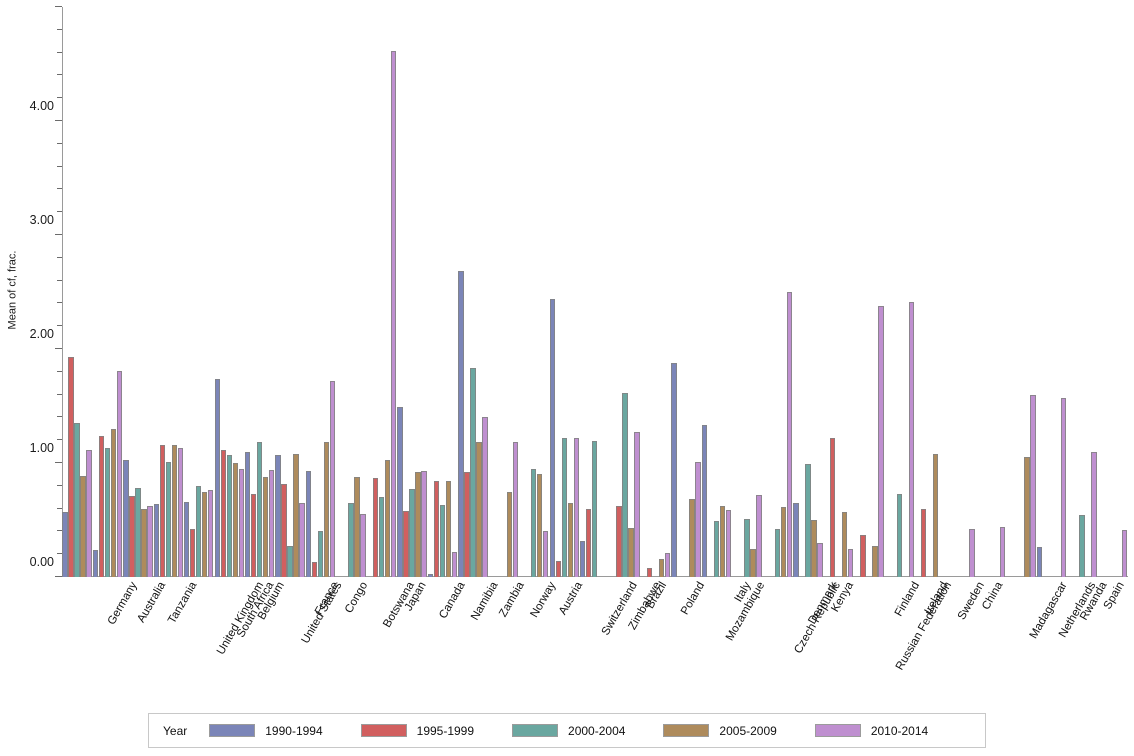 This screenshot has height=756, width=1134. Describe the element at coordinates (417, 731) in the screenshot. I see `legend-item: 1995-1999` at that location.